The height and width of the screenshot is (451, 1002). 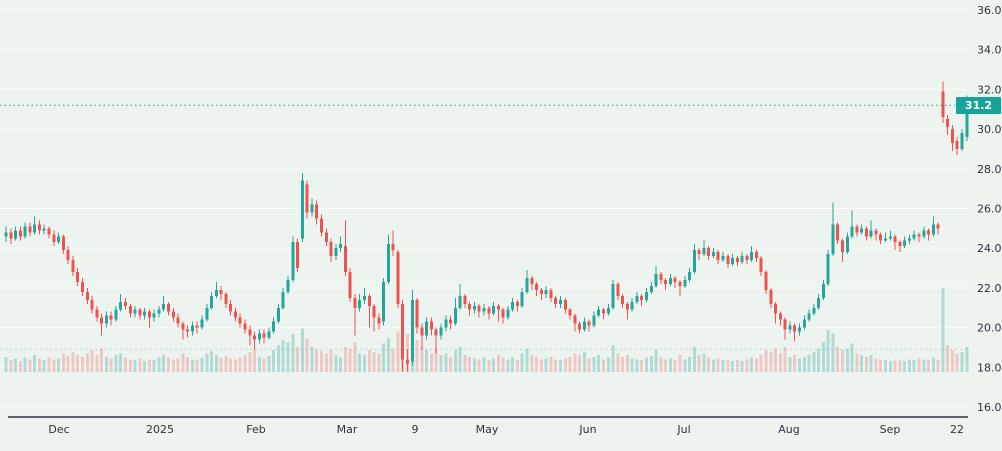 What do you see at coordinates (978, 105) in the screenshot?
I see `last-price-tag: 31.2` at bounding box center [978, 105].